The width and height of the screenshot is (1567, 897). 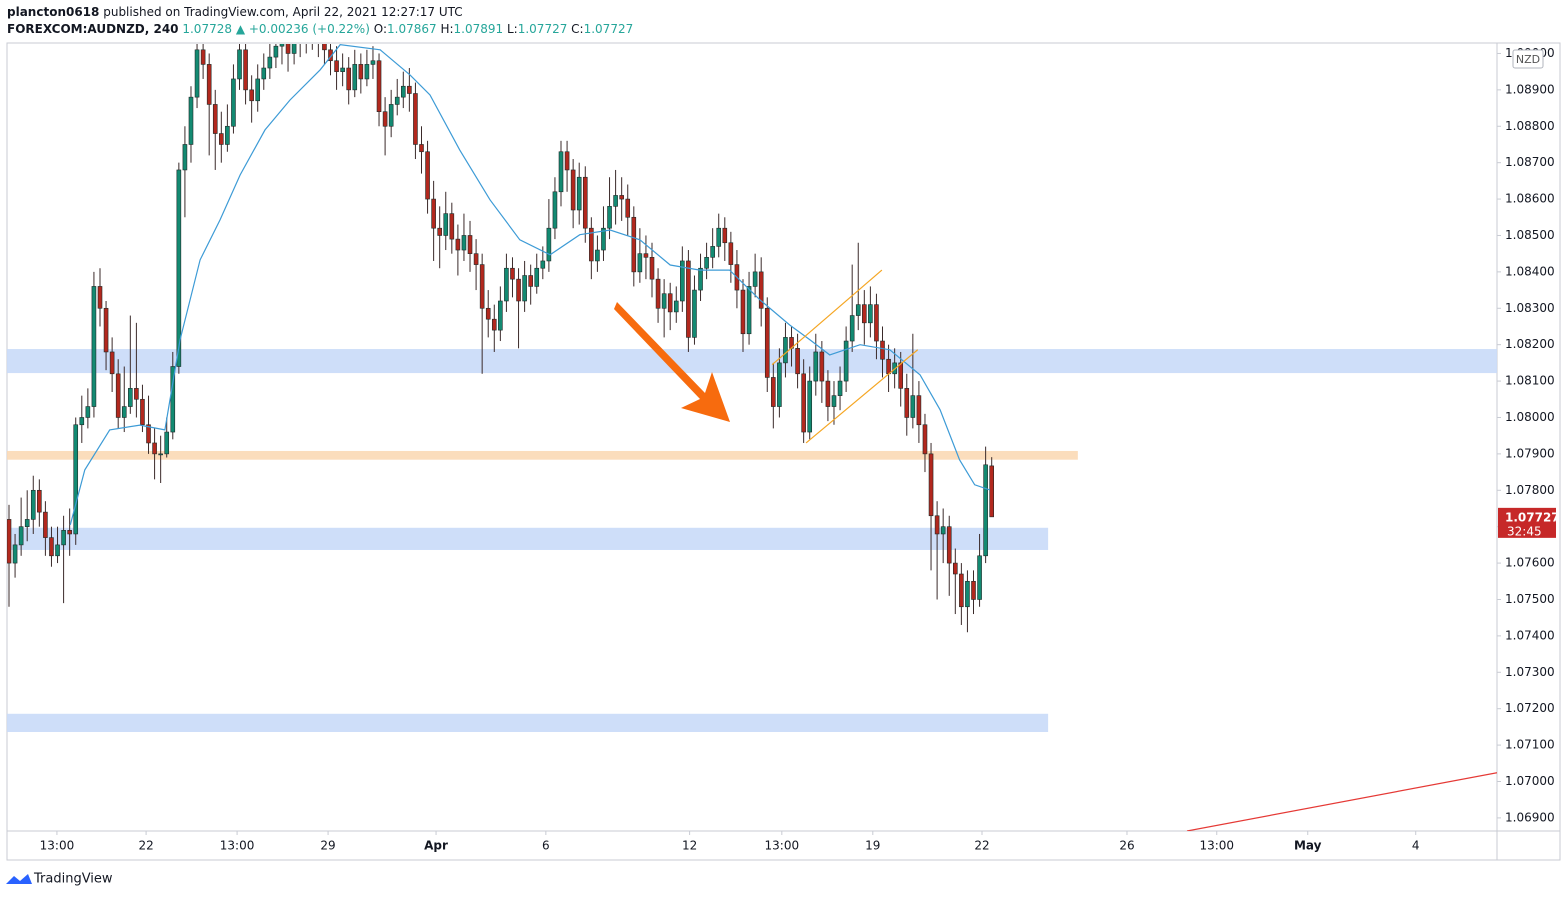 I want to click on brand: TradingView, so click(x=73, y=879).